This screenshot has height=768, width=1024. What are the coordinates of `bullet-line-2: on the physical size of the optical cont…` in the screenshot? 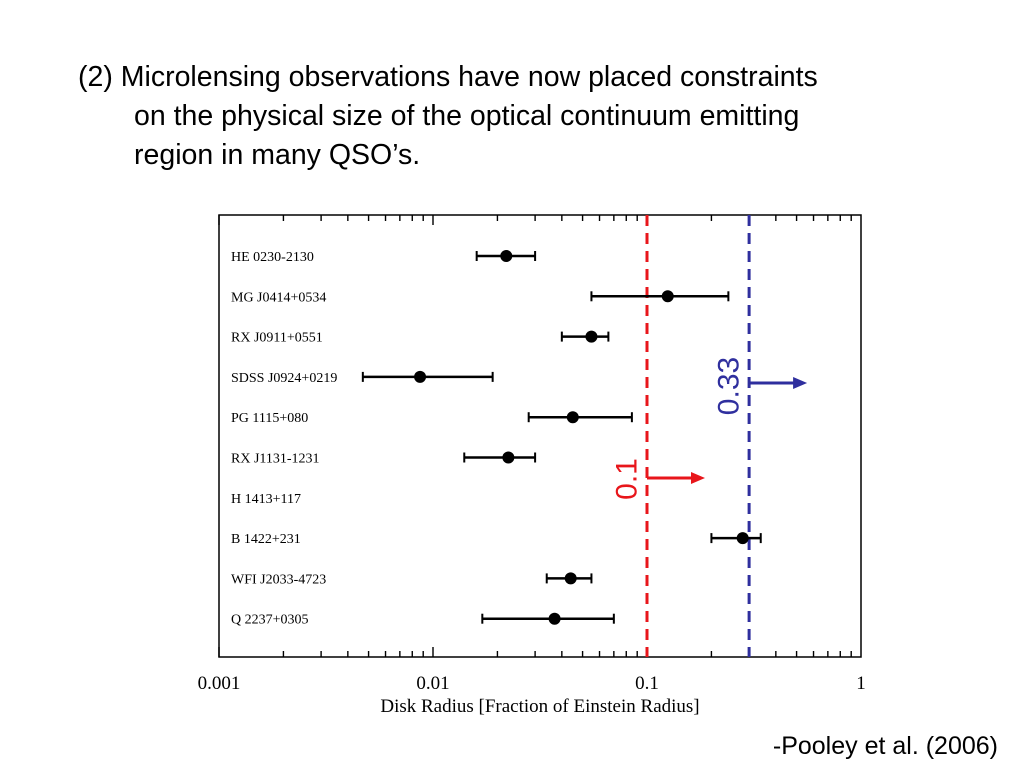 It's located at (467, 116).